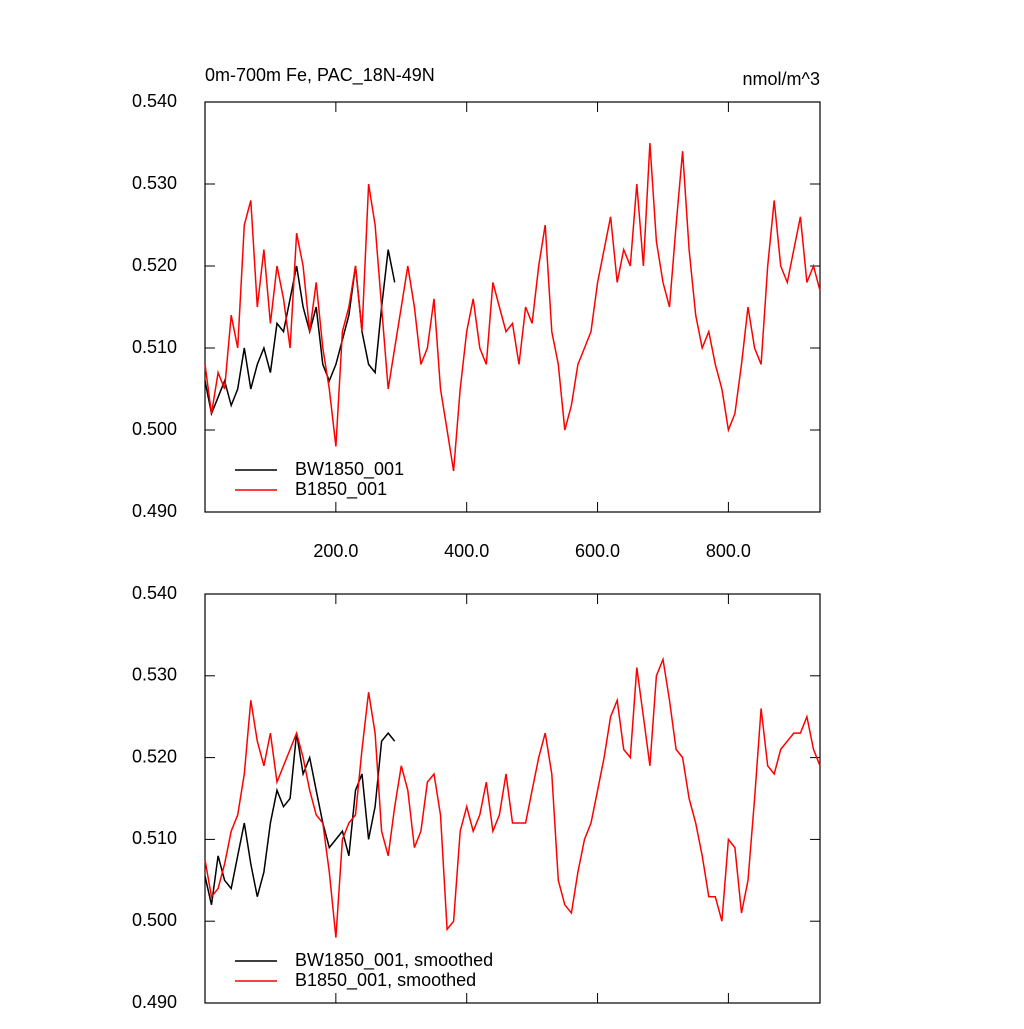 The image size is (1024, 1029). Describe the element at coordinates (597, 551) in the screenshot. I see `x-tick-label: 600.0` at that location.